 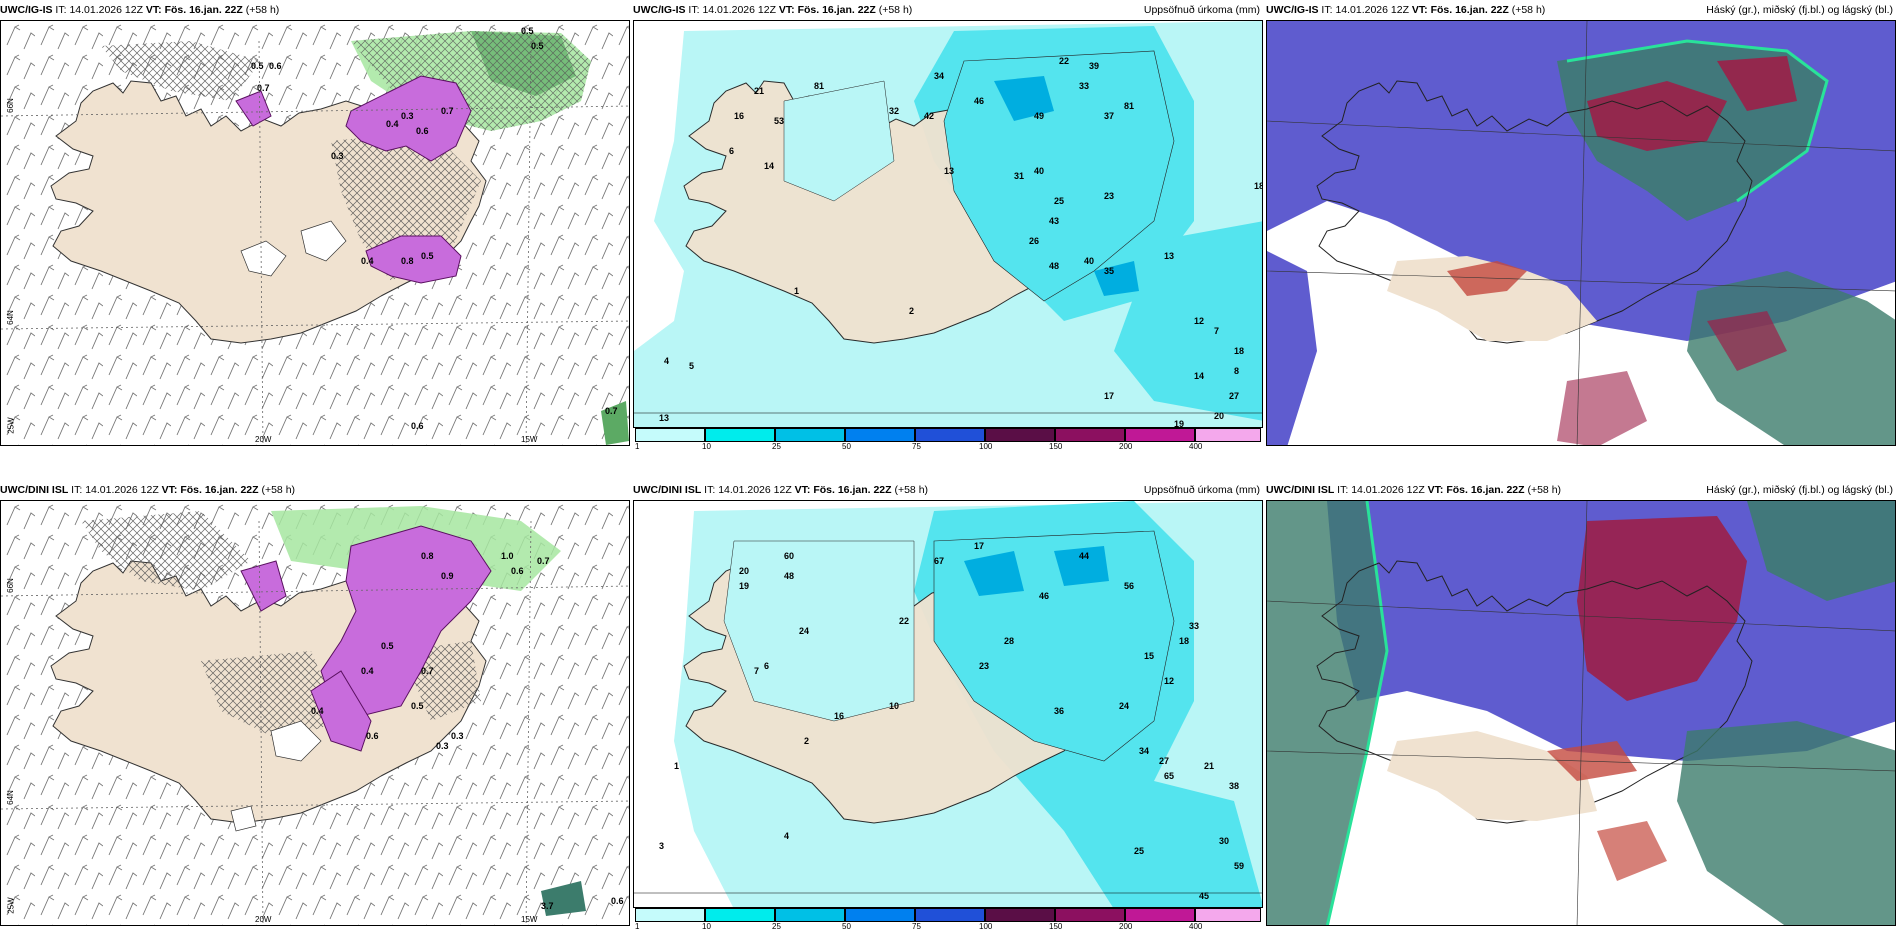 What do you see at coordinates (1217, 331) in the screenshot?
I see `precip-value: 7` at bounding box center [1217, 331].